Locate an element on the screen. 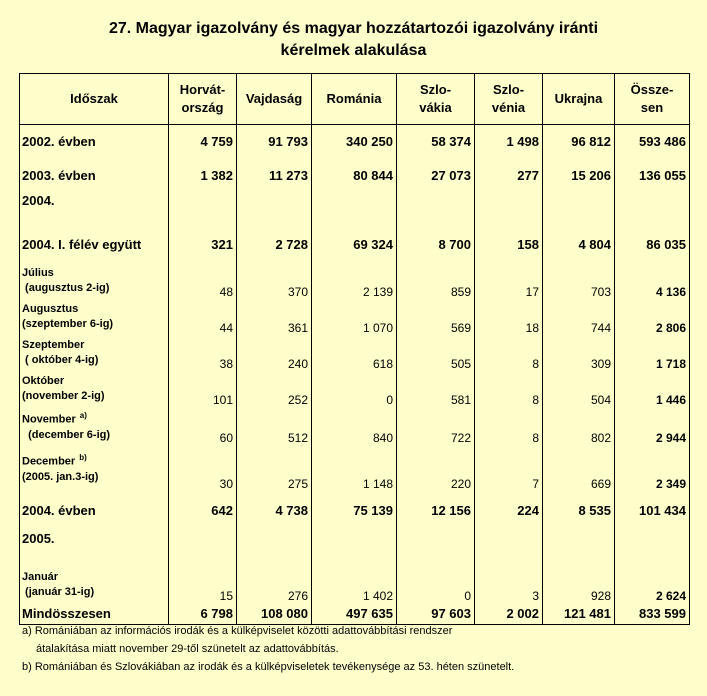  cell-value: 1 498 is located at coordinates (508, 141).